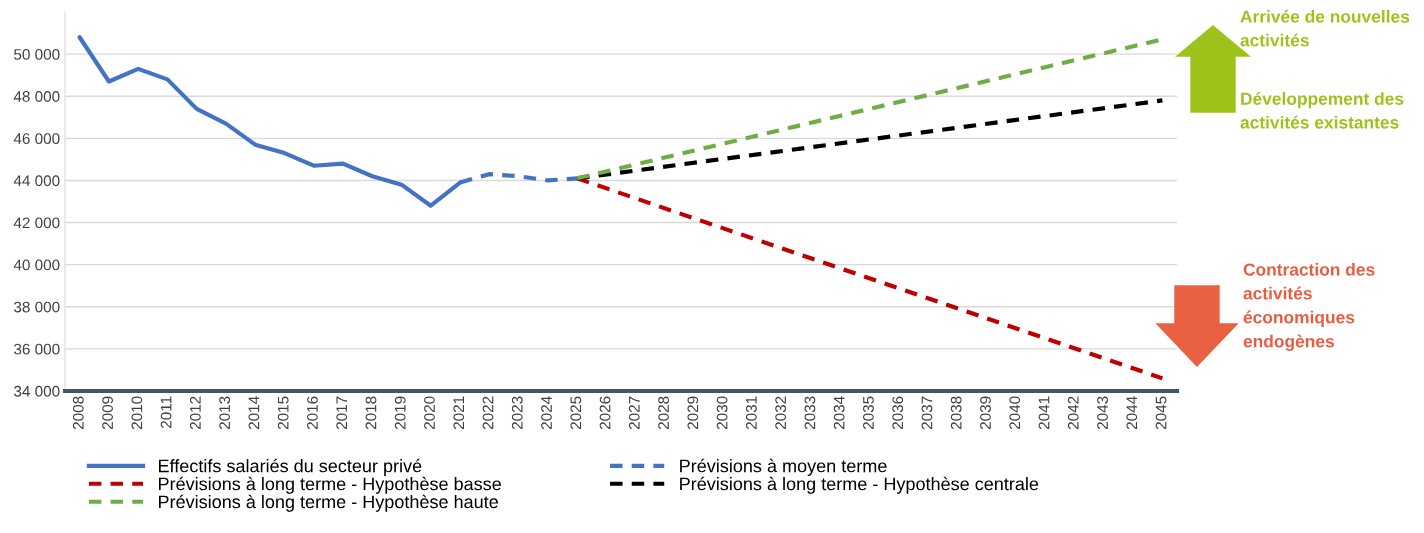 The height and width of the screenshot is (533, 1424). Describe the element at coordinates (459, 413) in the screenshot. I see `x-tick-label: 2021` at that location.